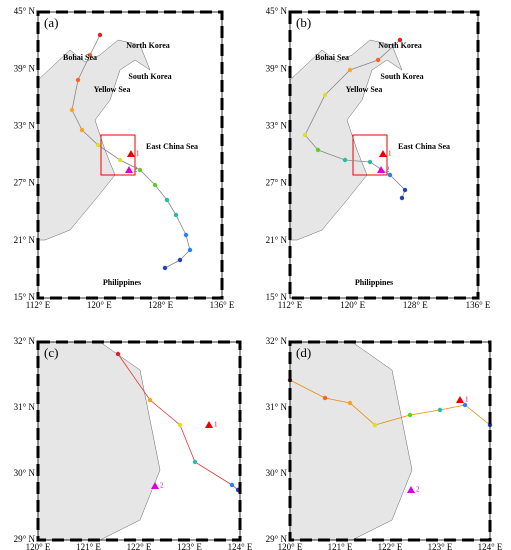 The image size is (511, 550). What do you see at coordinates (424, 146) in the screenshot?
I see `place-label: East China Sea` at bounding box center [424, 146].